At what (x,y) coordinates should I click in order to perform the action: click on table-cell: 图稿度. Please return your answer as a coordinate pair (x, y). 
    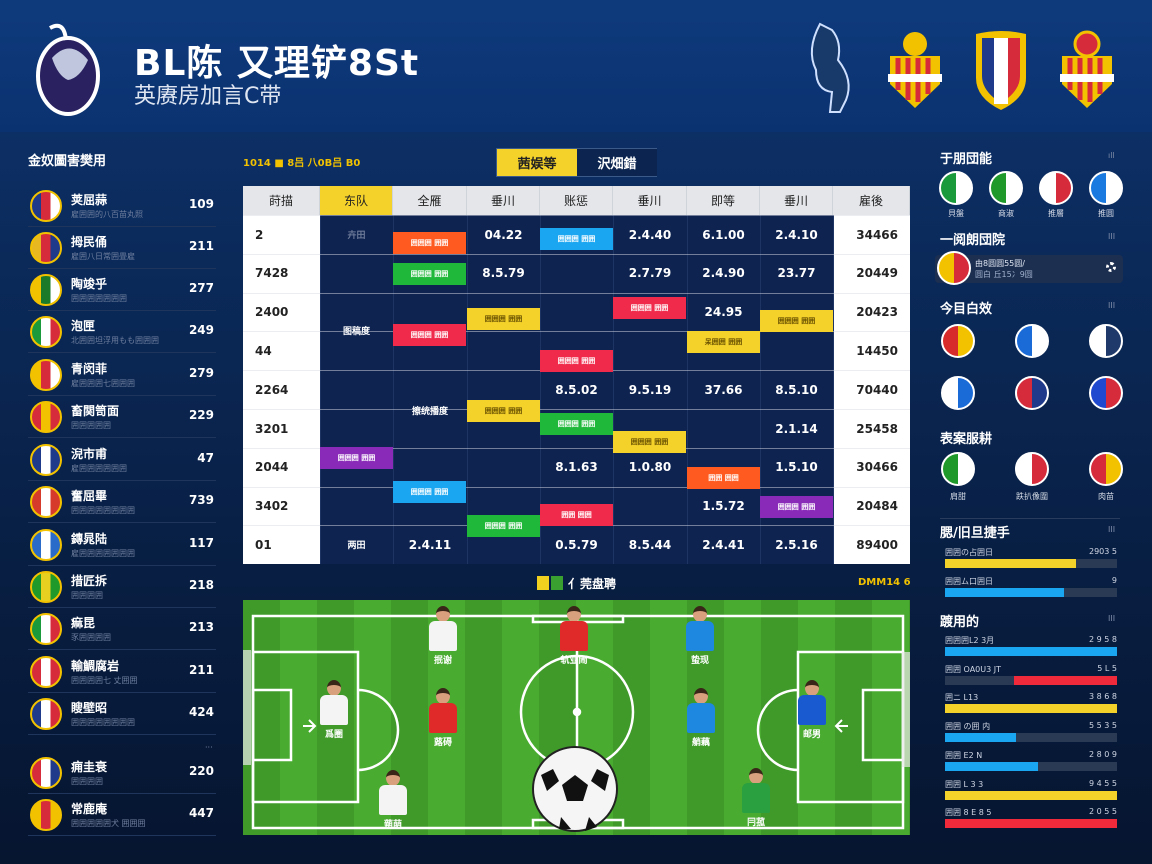
    Looking at the image, I should click on (356, 331).